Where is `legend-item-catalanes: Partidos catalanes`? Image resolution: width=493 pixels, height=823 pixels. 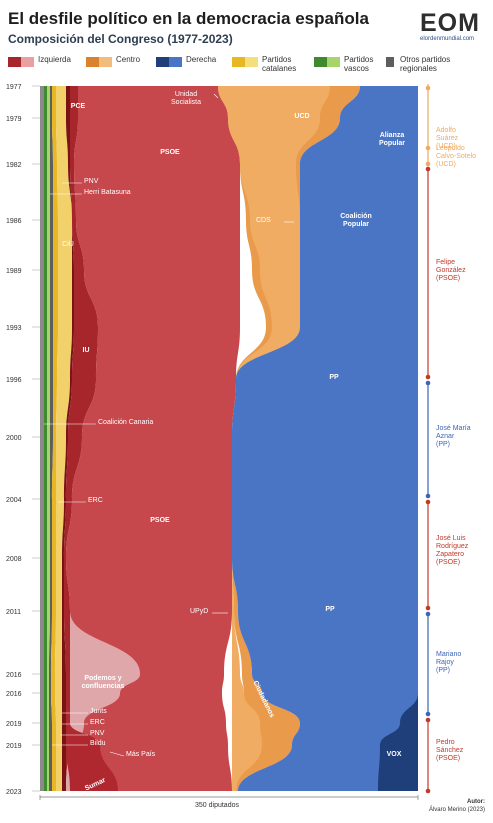 legend-item-catalanes: Partidos catalanes is located at coordinates (267, 64).